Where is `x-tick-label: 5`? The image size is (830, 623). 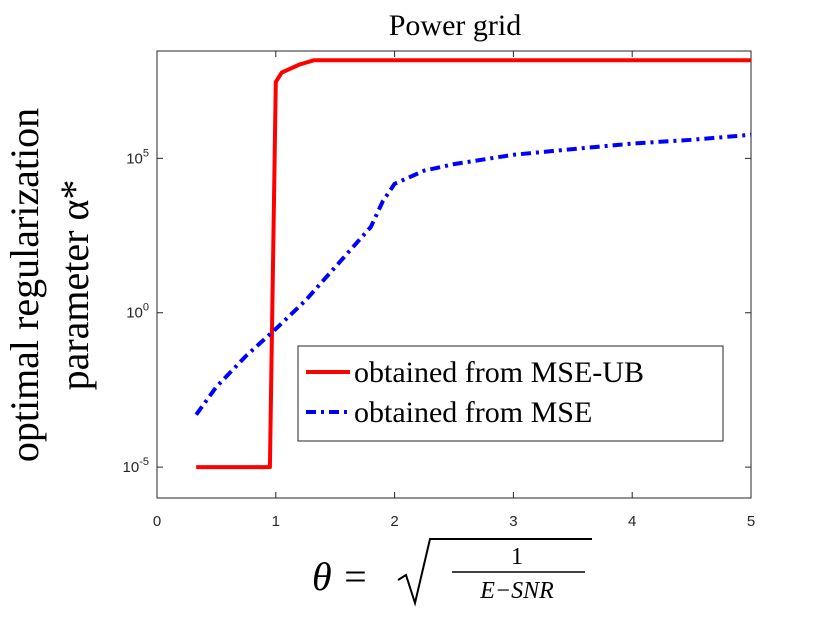 x-tick-label: 5 is located at coordinates (751, 521).